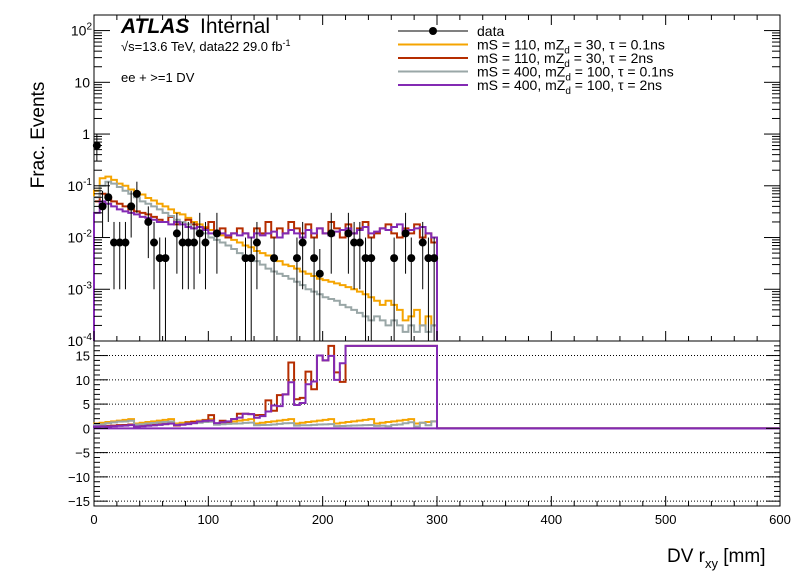 The image size is (796, 572). I want to click on y-tick-label: 102, so click(82, 30).